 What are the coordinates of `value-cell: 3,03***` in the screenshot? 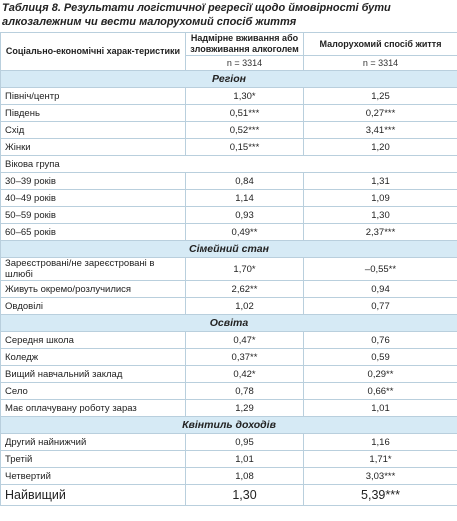 It's located at (380, 476).